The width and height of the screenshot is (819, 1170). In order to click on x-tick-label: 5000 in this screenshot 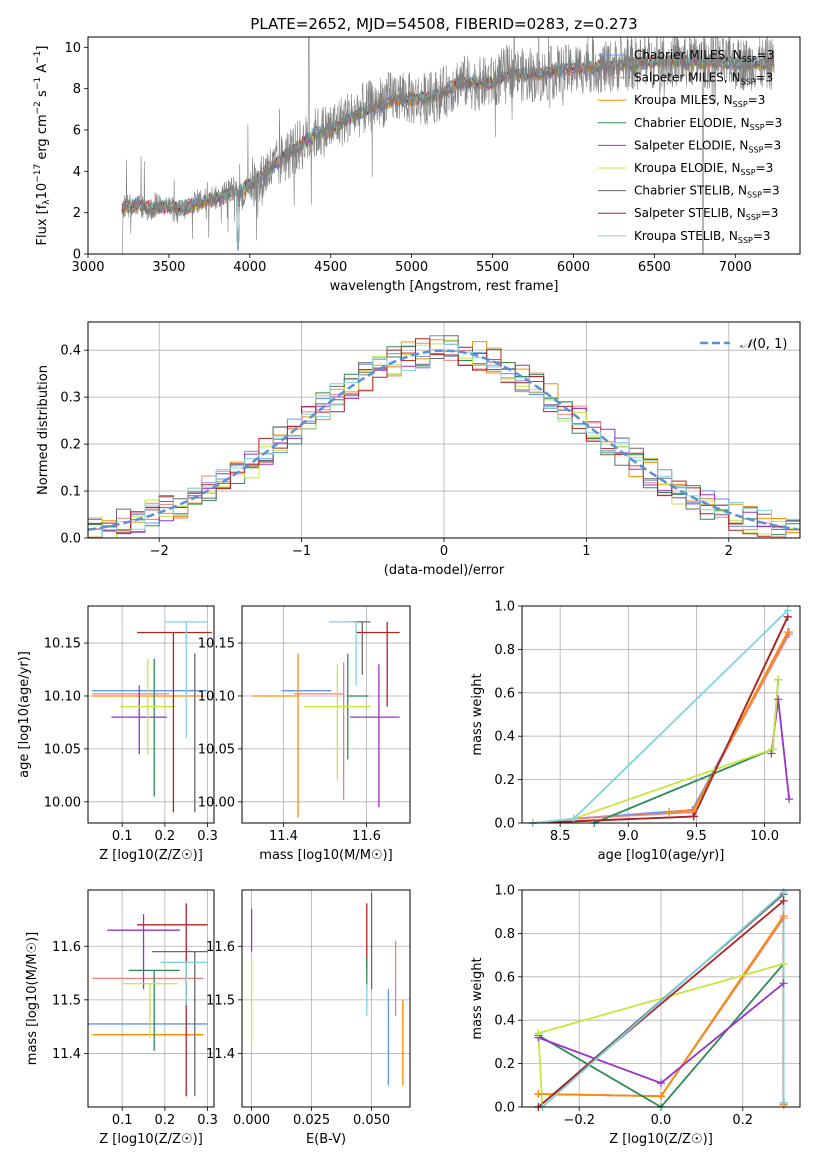, I will do `click(411, 267)`.